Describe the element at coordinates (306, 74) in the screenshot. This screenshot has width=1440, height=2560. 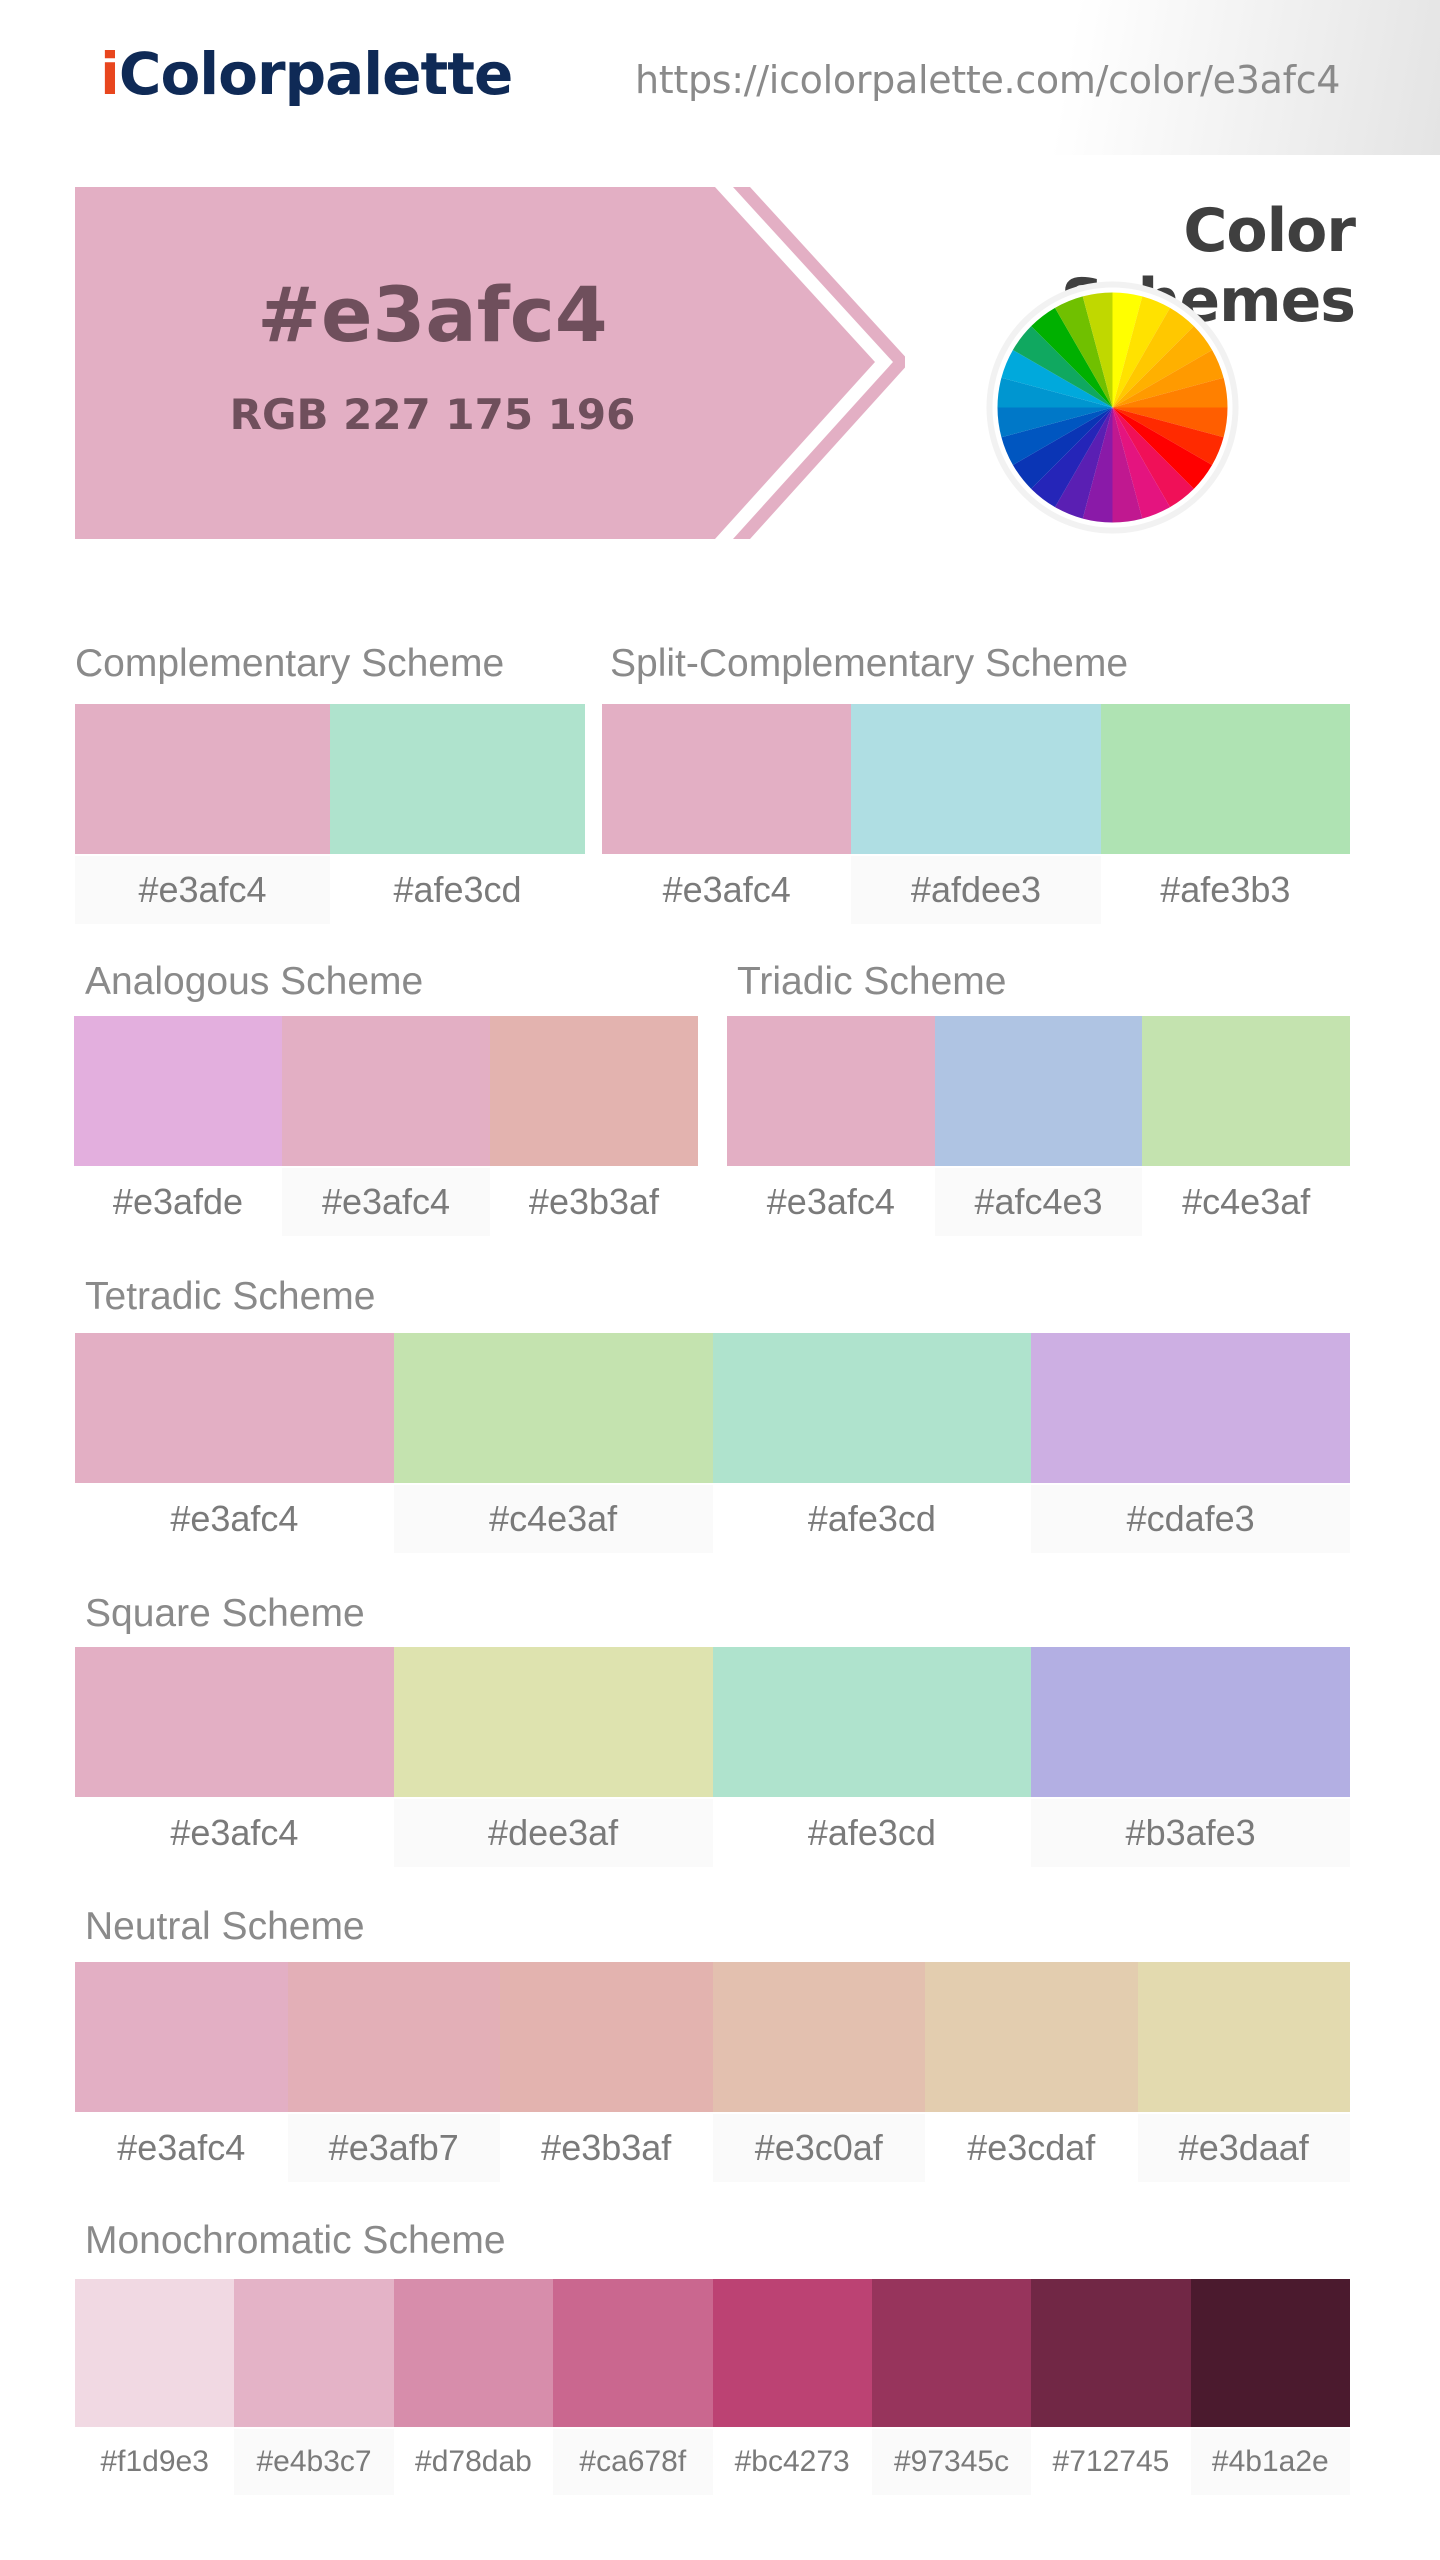
I see `site-logo: iColorpalette` at that location.